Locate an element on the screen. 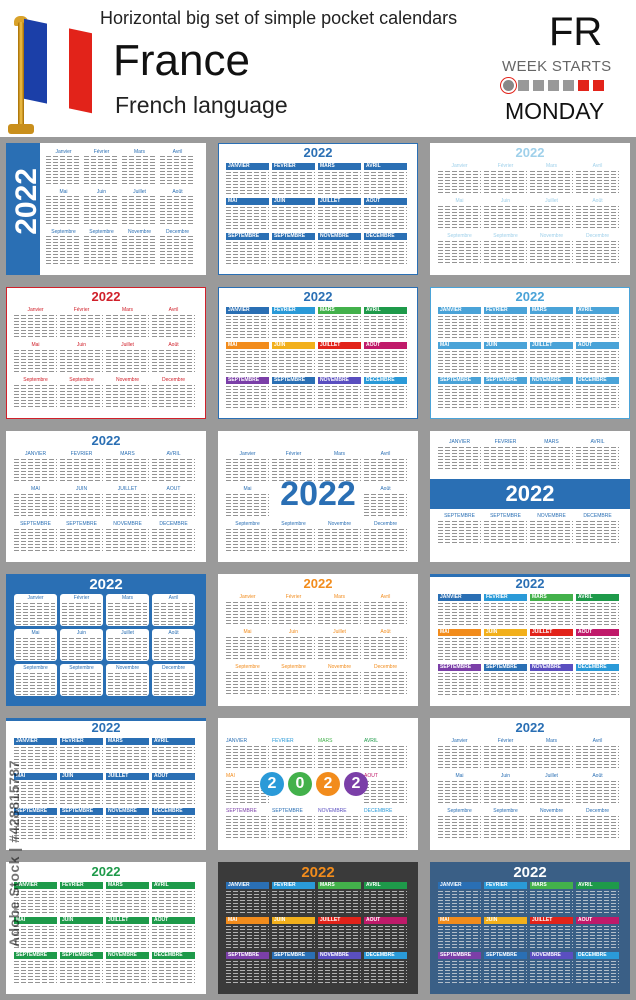  month-block: JUIN is located at coordinates (81, 789).